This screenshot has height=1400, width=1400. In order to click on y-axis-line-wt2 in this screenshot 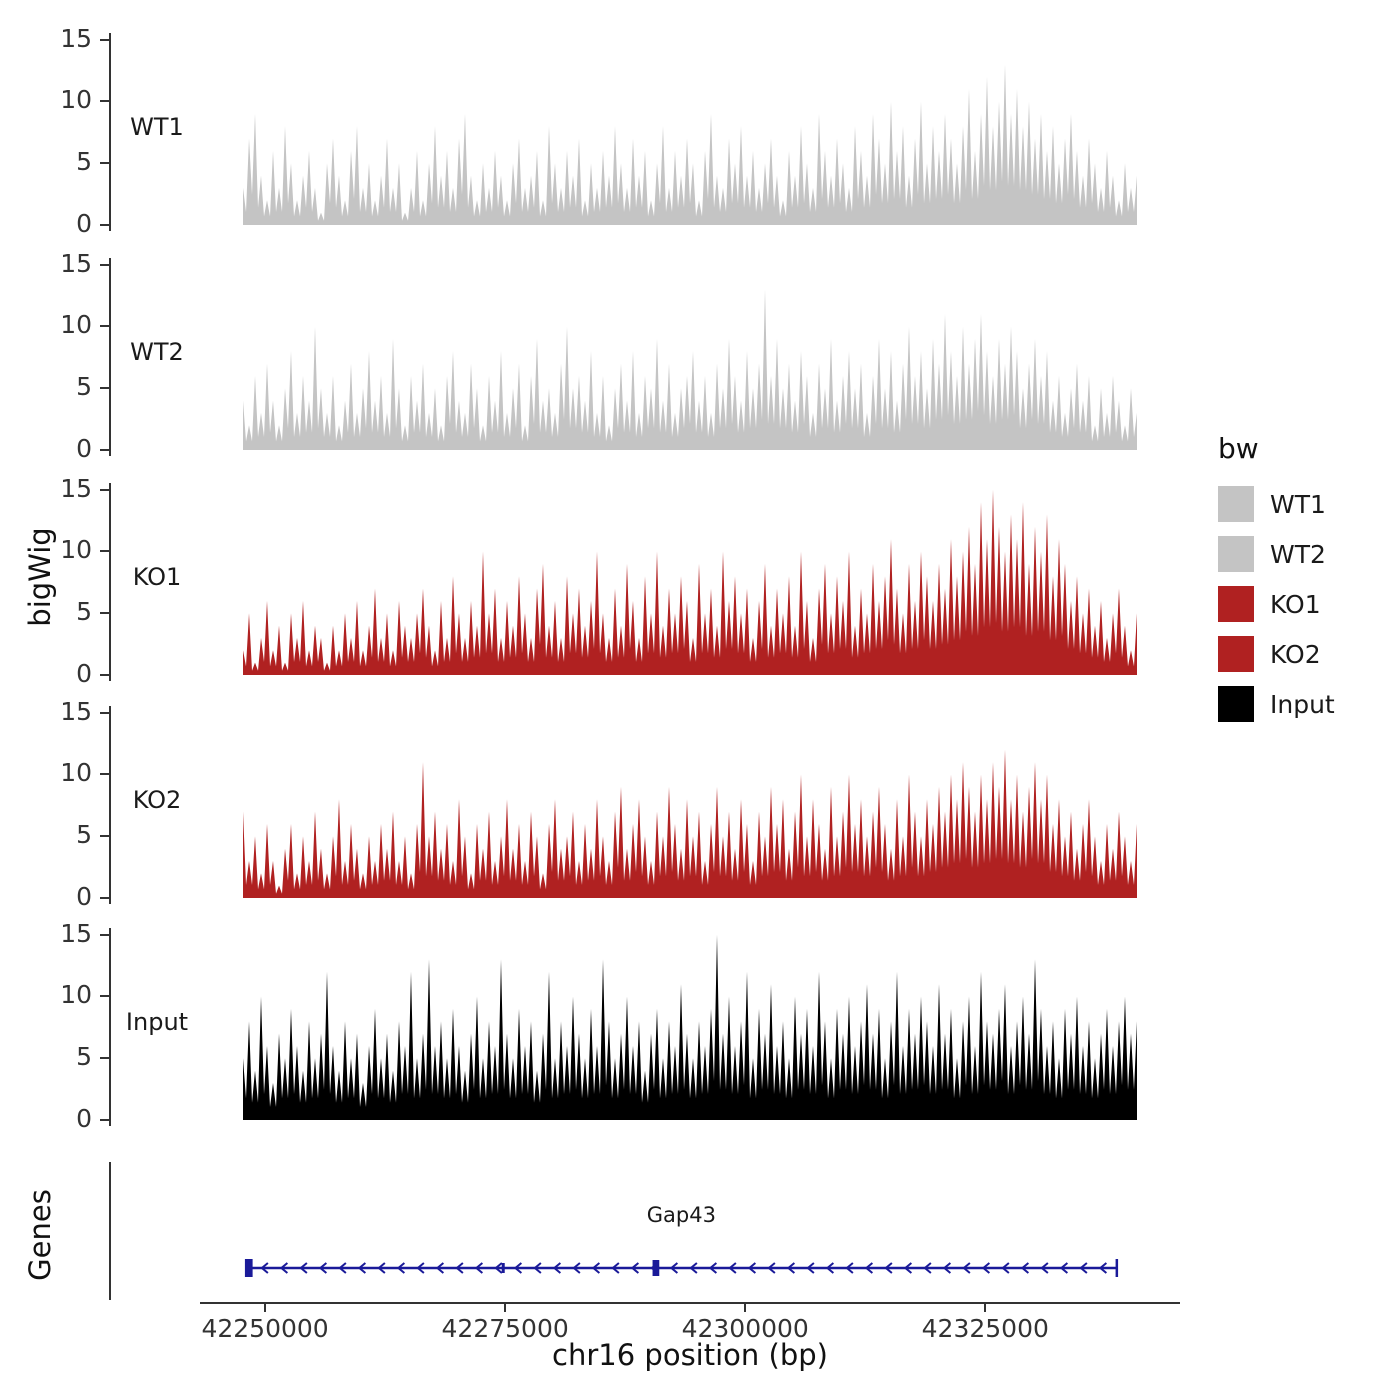, I will do `click(110, 357)`.